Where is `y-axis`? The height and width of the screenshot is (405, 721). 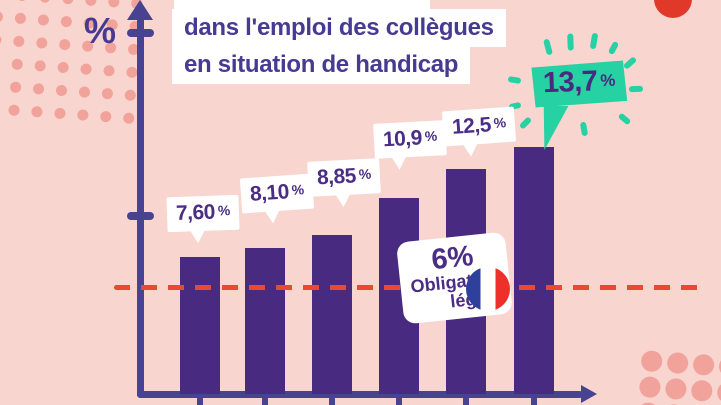
y-axis is located at coordinates (140, 206).